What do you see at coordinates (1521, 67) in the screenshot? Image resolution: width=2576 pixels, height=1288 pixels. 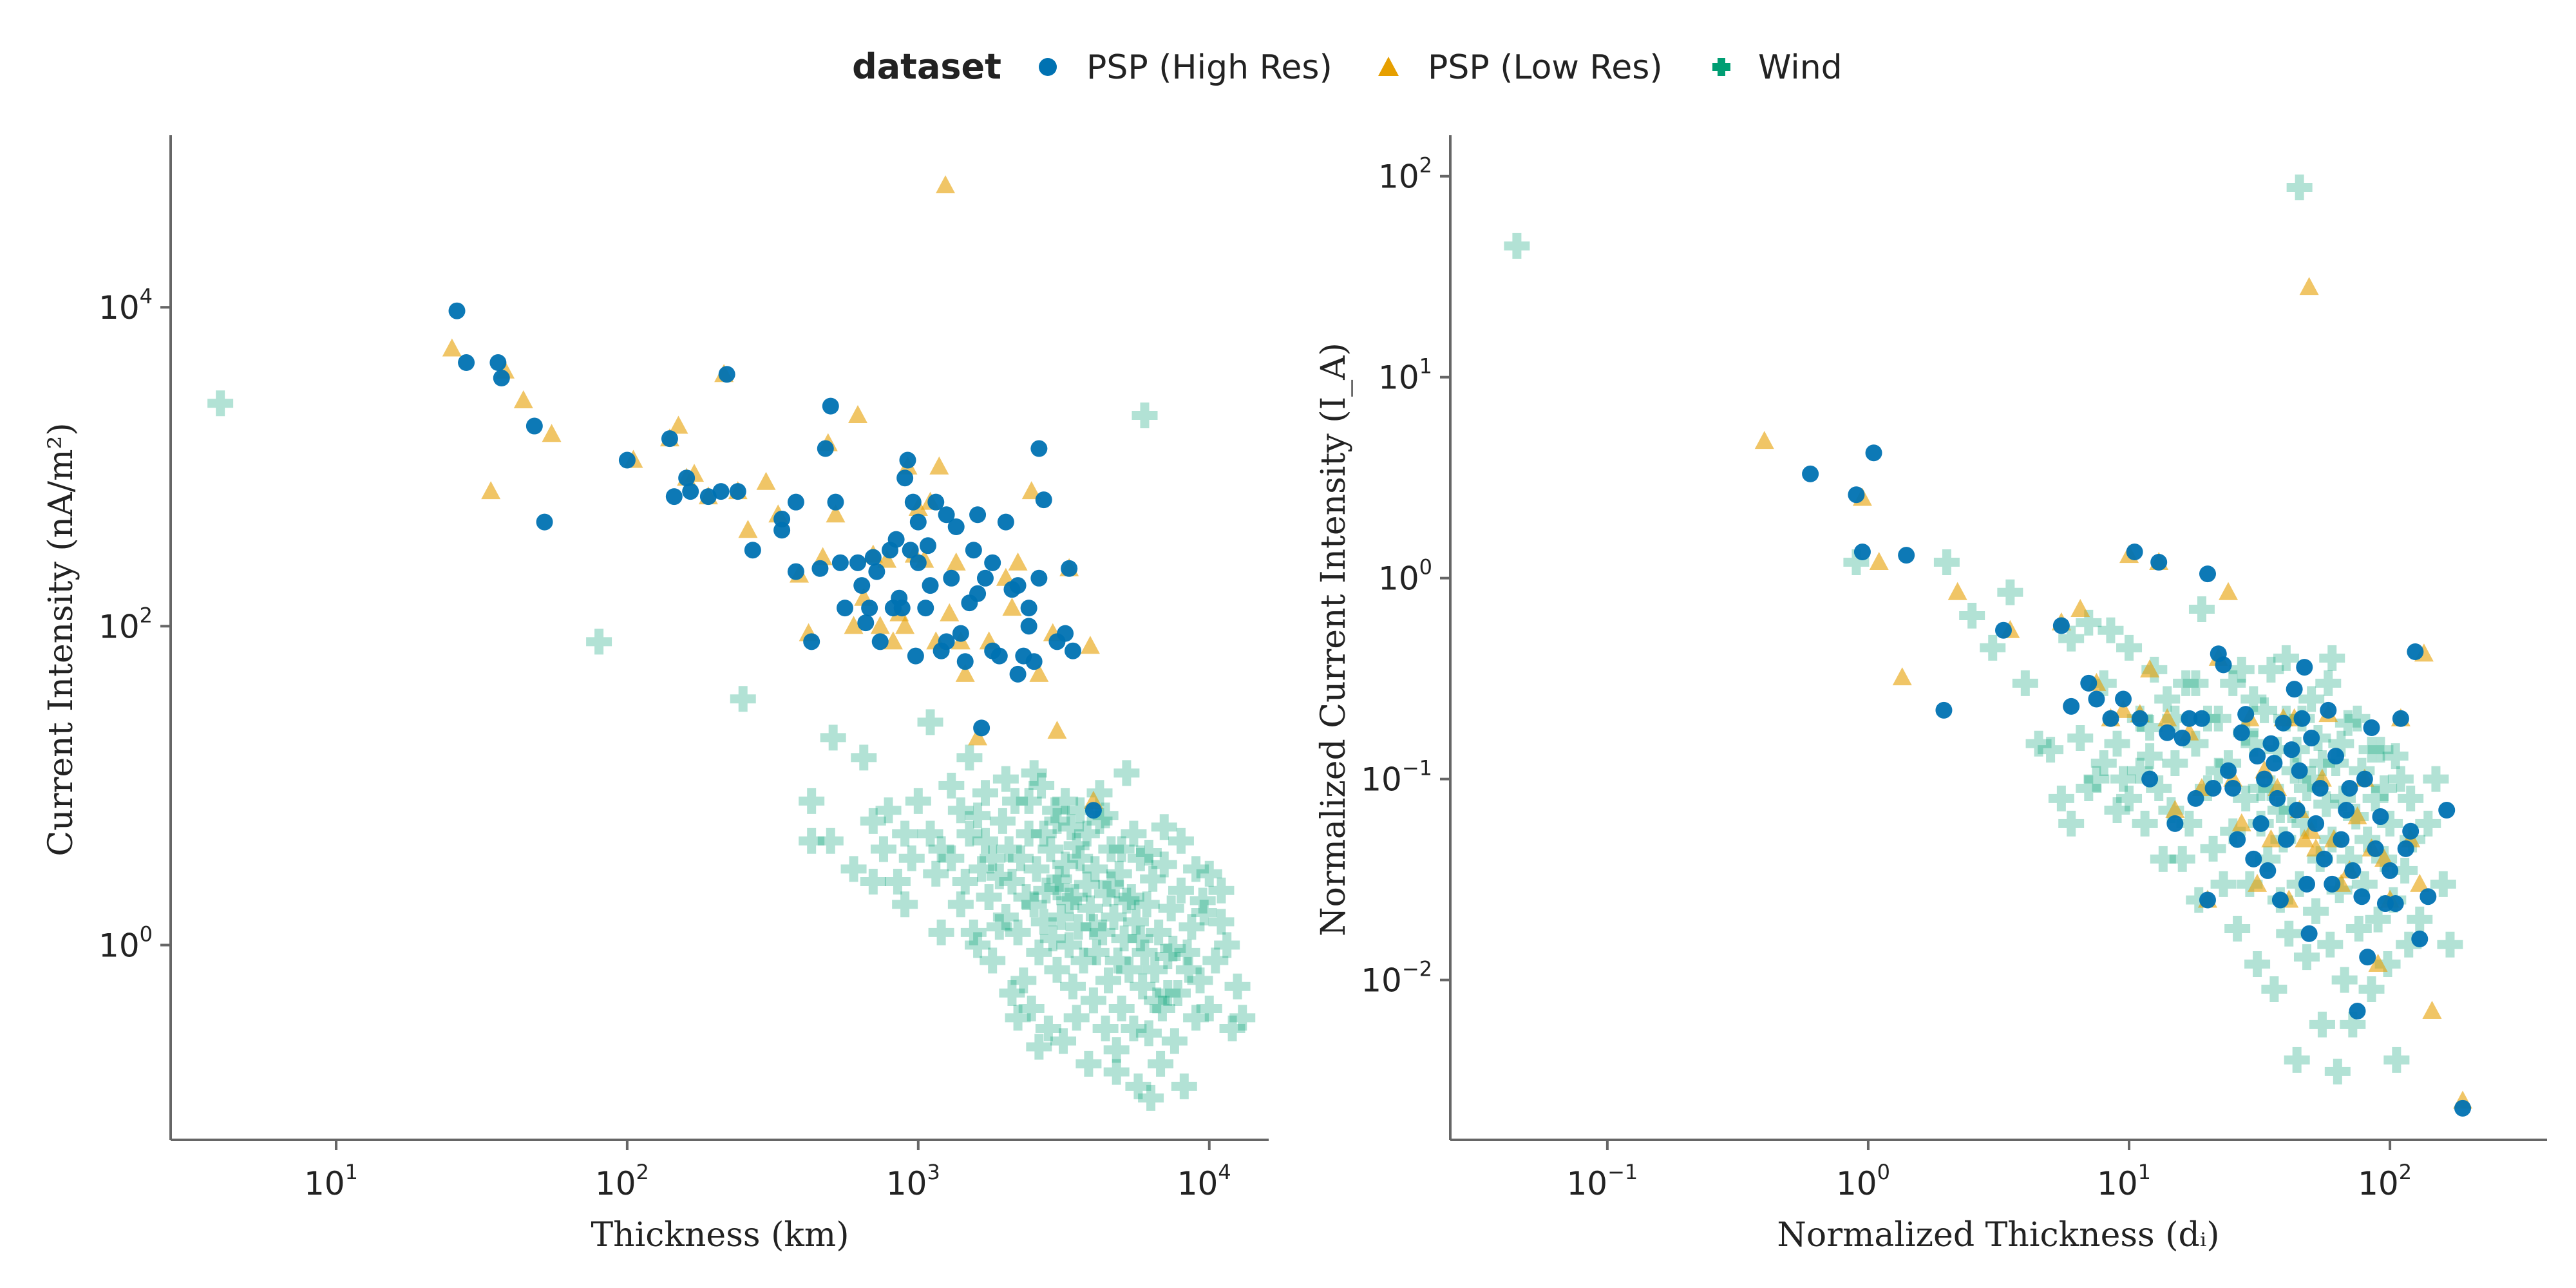 I see `legend-entry-psp-low-res: PSP (Low Res)` at bounding box center [1521, 67].